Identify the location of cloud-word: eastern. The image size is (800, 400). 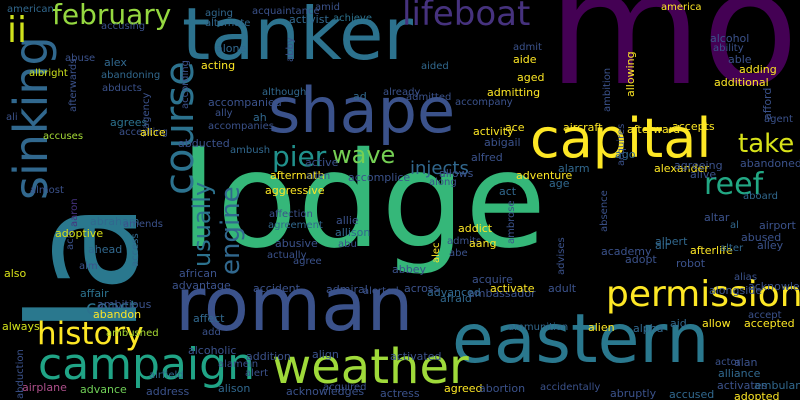
(581, 339).